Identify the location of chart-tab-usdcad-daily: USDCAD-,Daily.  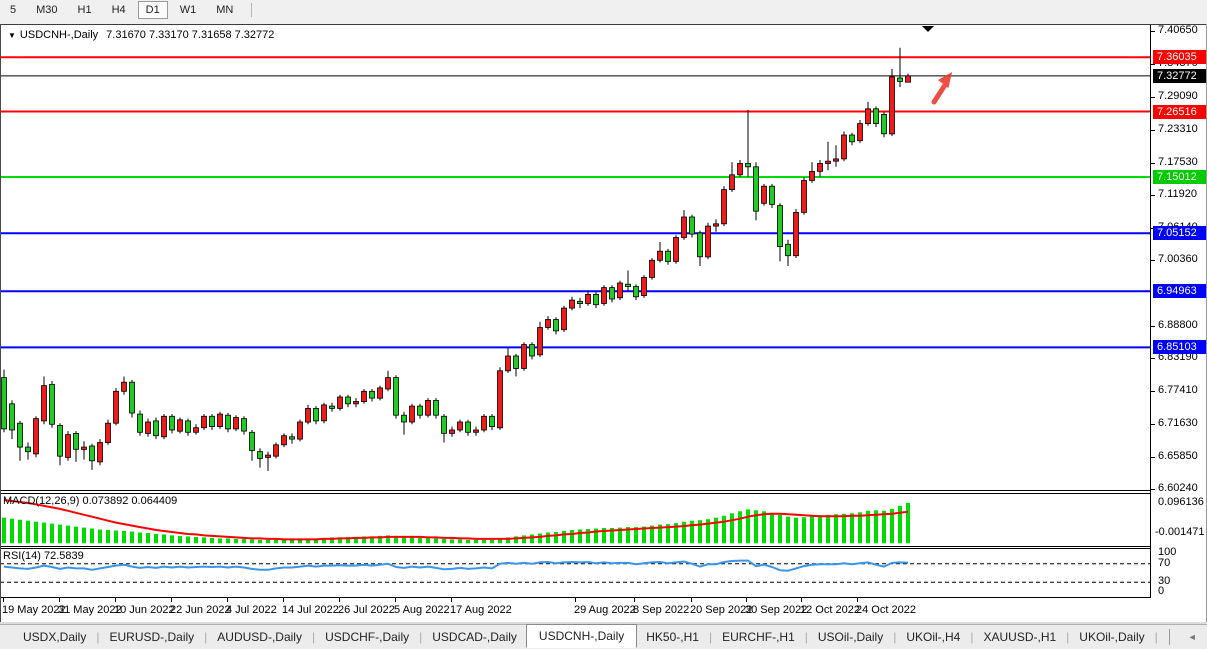
(474, 637).